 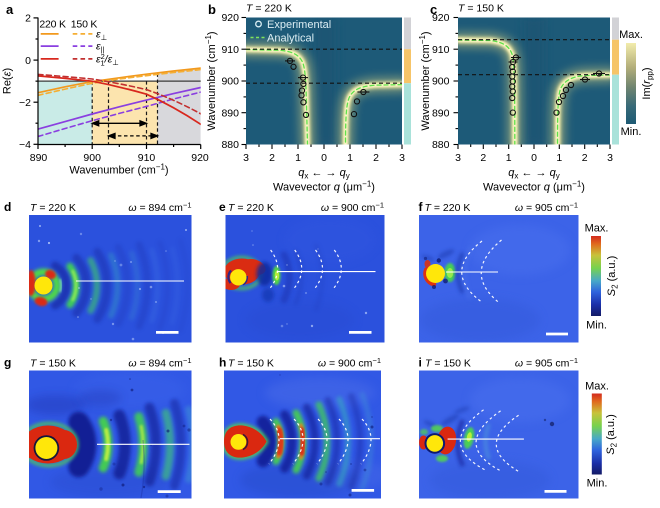 What do you see at coordinates (84, 25) in the screenshot?
I see `svg-text: 150 K` at bounding box center [84, 25].